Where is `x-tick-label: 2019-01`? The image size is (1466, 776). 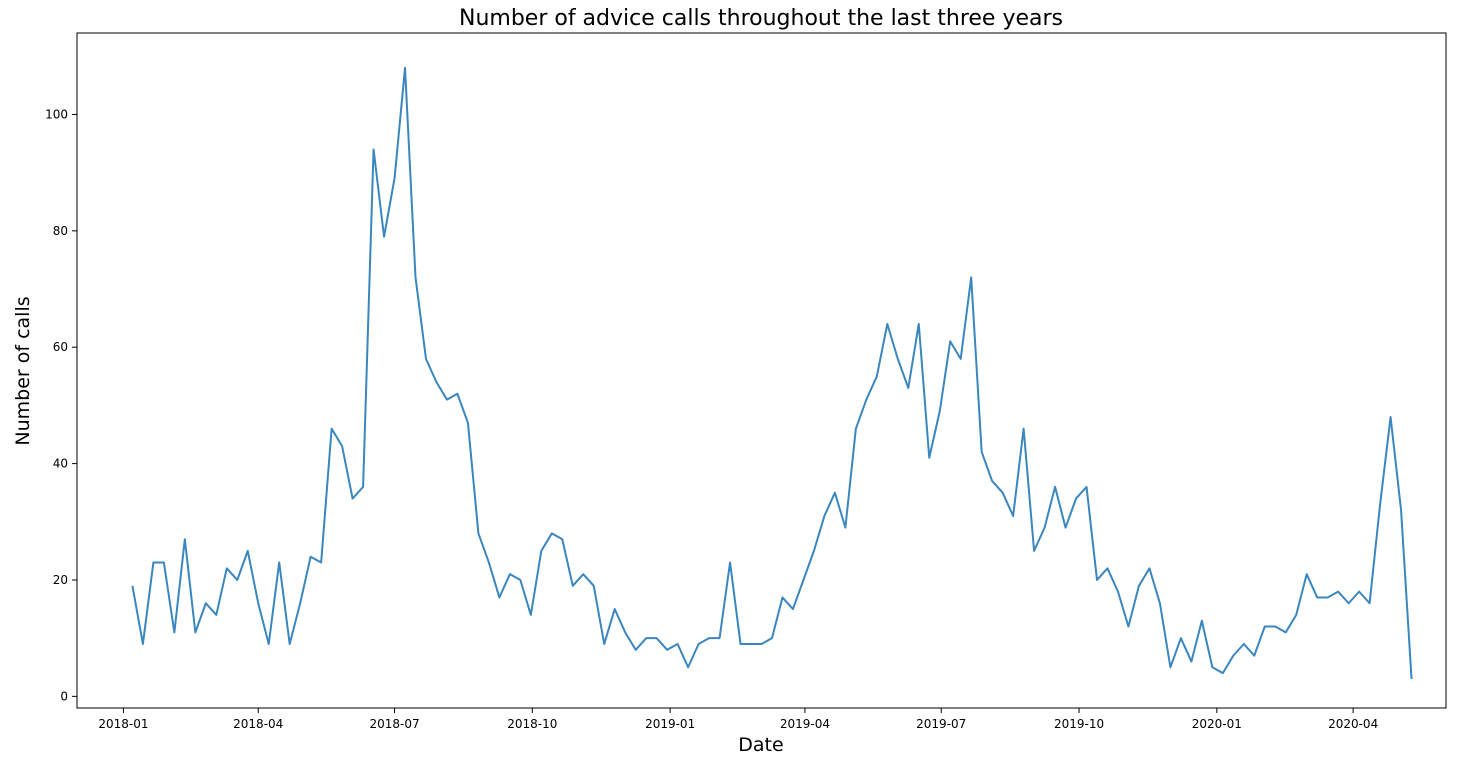
x-tick-label: 2019-01 is located at coordinates (670, 724).